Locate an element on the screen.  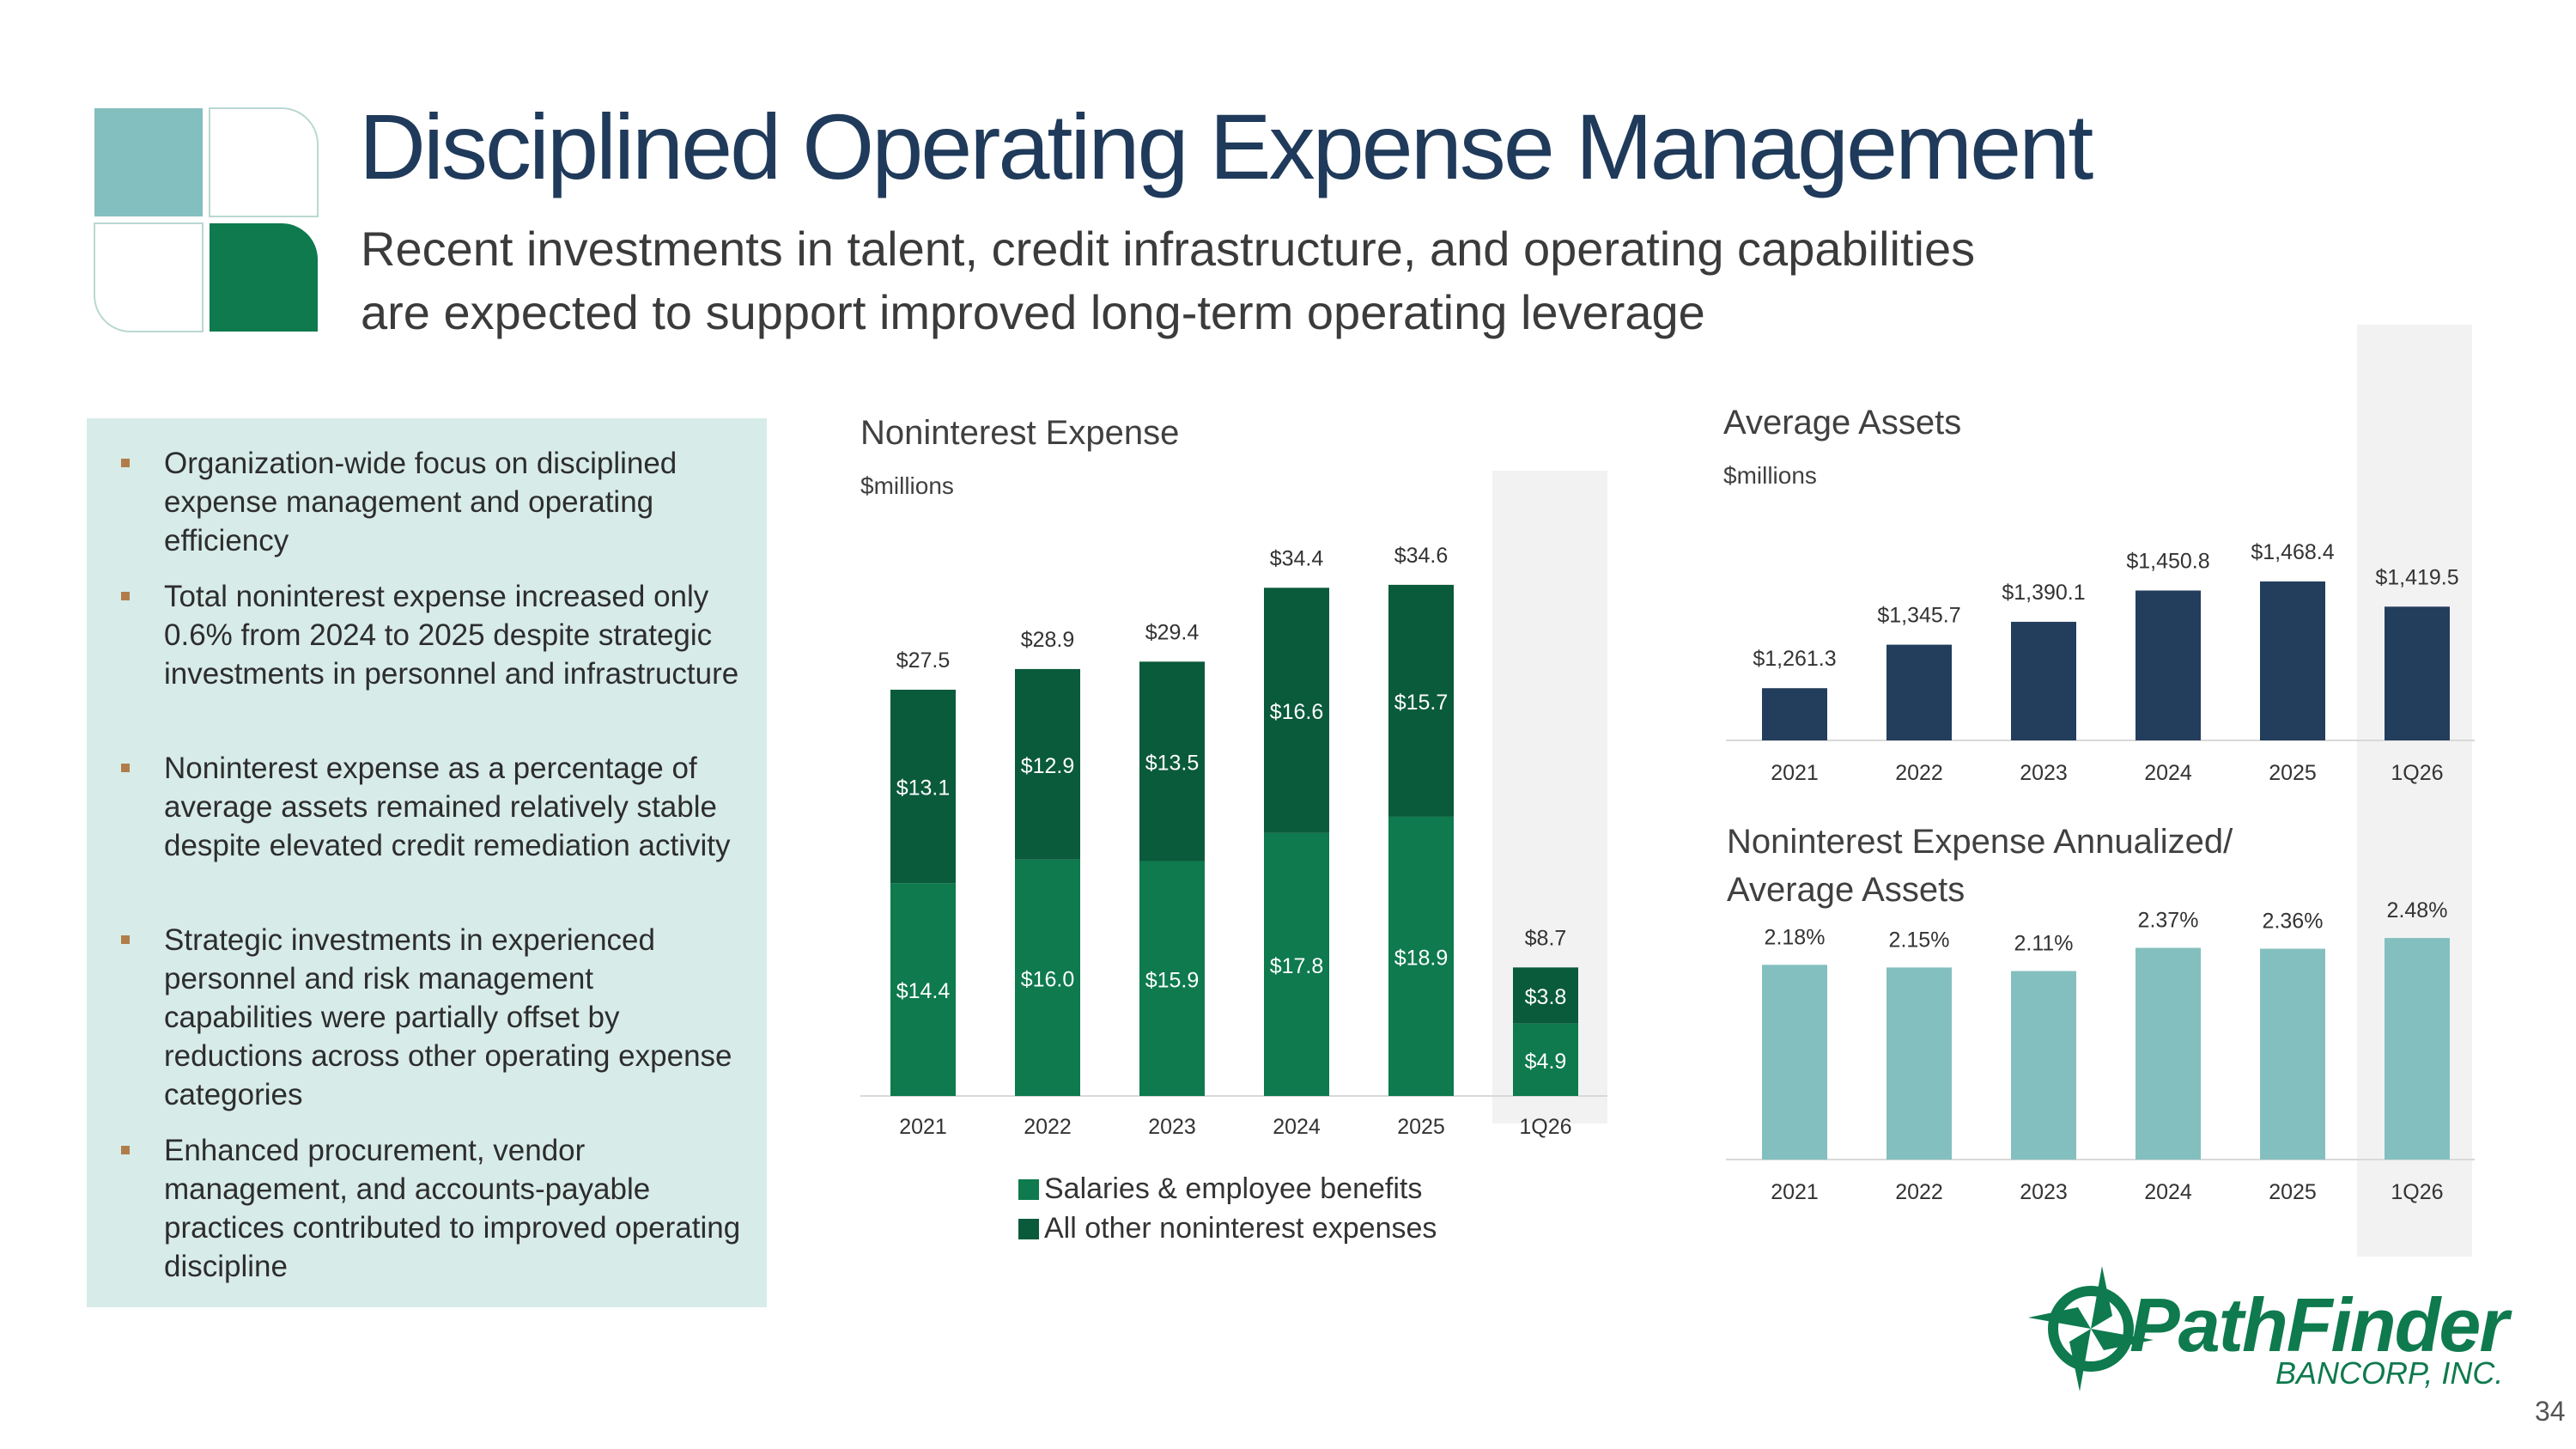
data-label-other: $13.5 is located at coordinates (1173, 763).